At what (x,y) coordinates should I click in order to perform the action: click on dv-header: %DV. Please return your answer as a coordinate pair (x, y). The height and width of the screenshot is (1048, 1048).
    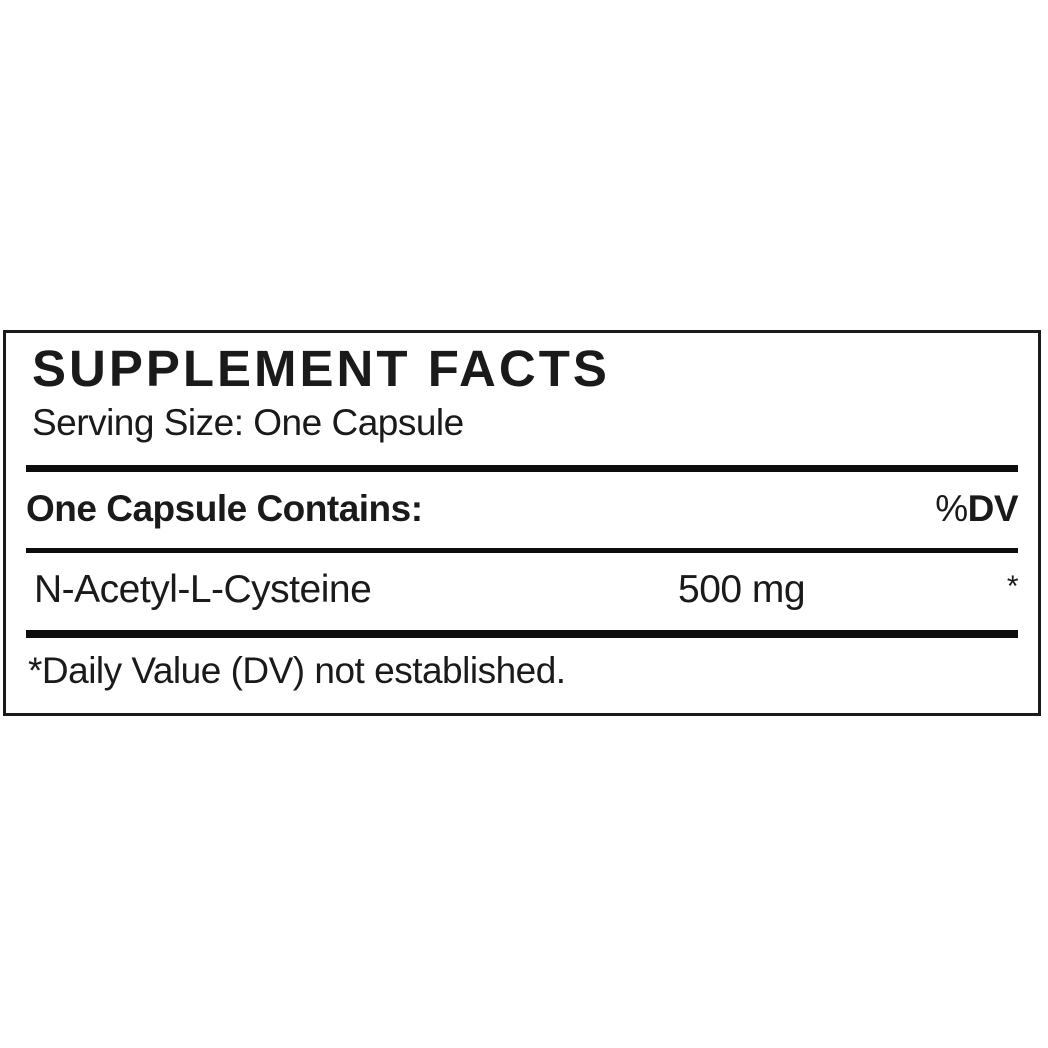
    Looking at the image, I should click on (977, 508).